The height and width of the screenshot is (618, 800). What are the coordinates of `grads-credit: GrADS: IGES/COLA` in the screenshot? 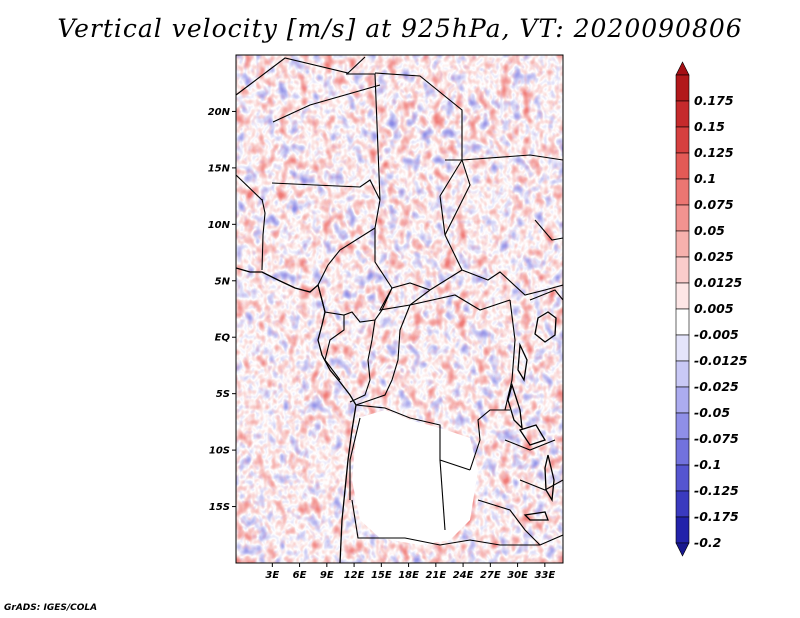 It's located at (51, 608).